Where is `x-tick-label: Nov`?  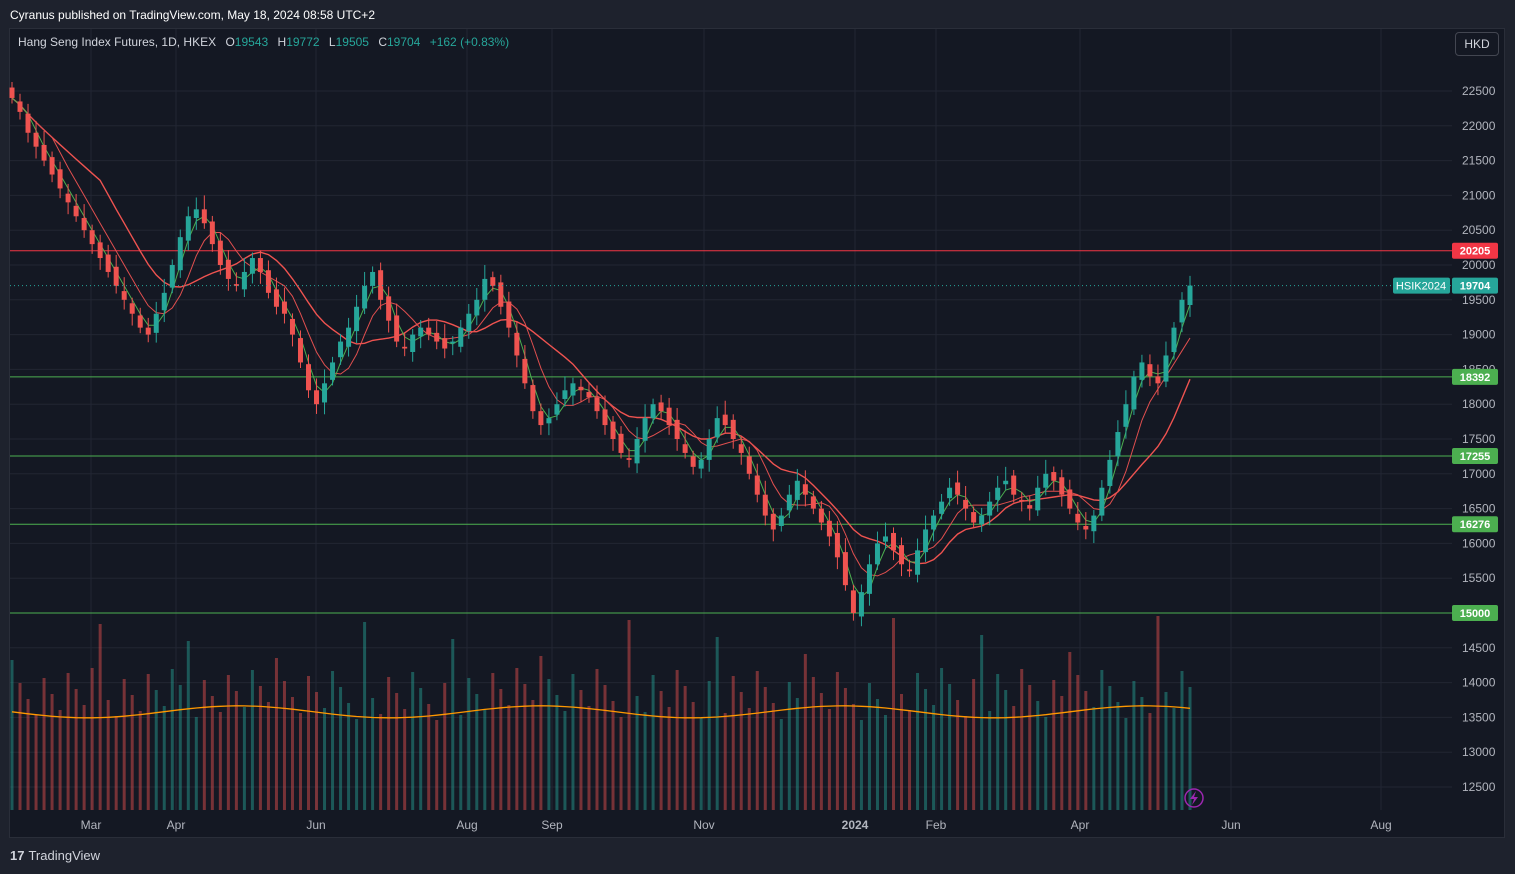 x-tick-label: Nov is located at coordinates (703, 825).